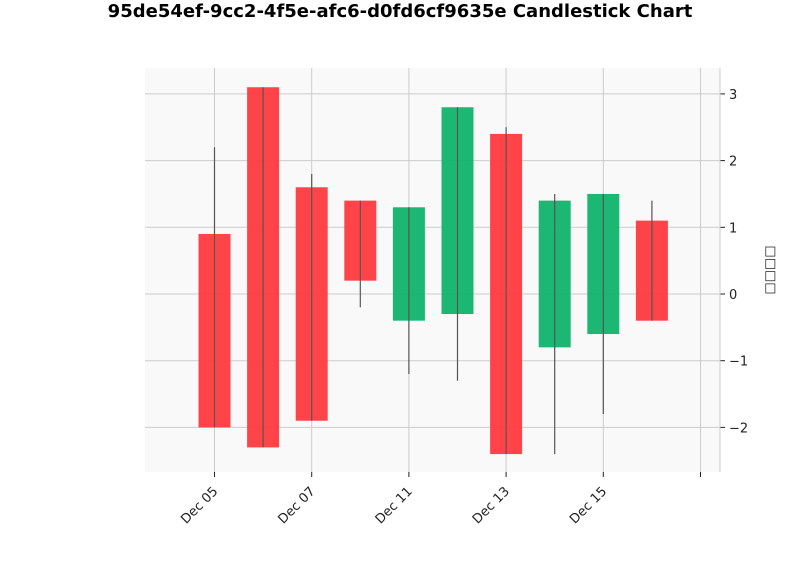 The height and width of the screenshot is (575, 800). Describe the element at coordinates (439, 499) in the screenshot. I see `x-axis: Dec 05 Dec 07 Dec 11 Dec 13 Dec 15` at that location.